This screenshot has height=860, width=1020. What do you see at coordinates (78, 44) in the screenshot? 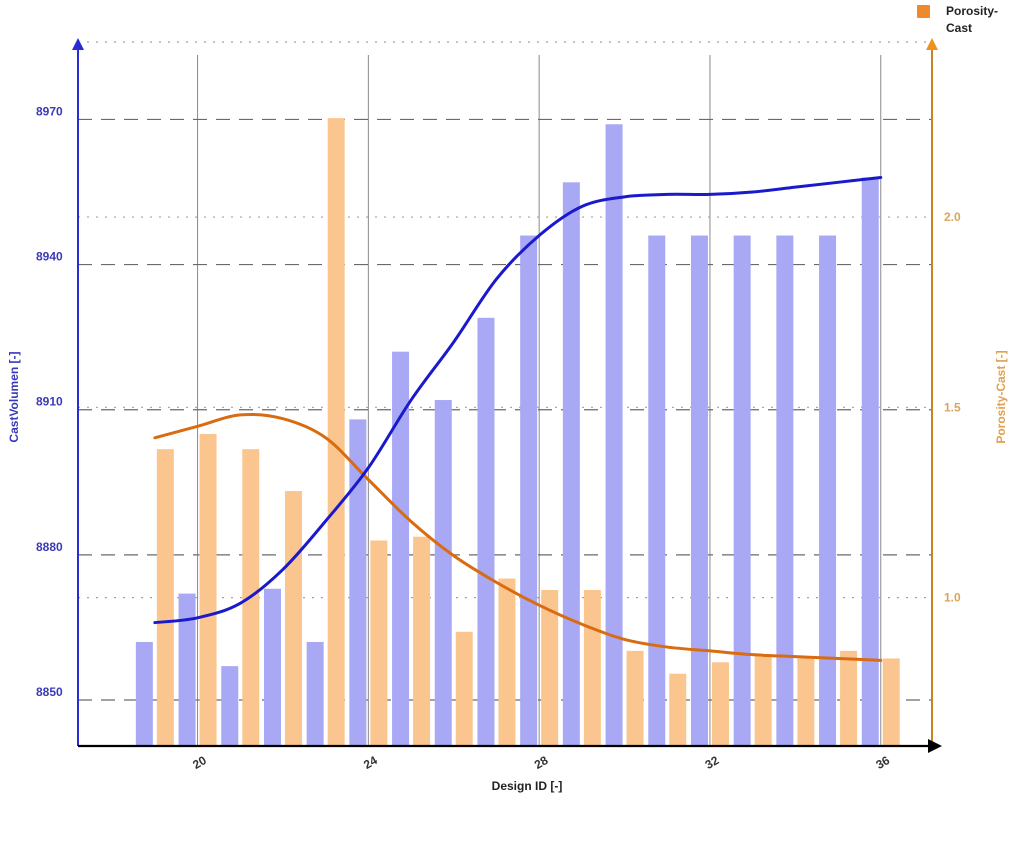
I see `left-axis-arrow` at bounding box center [78, 44].